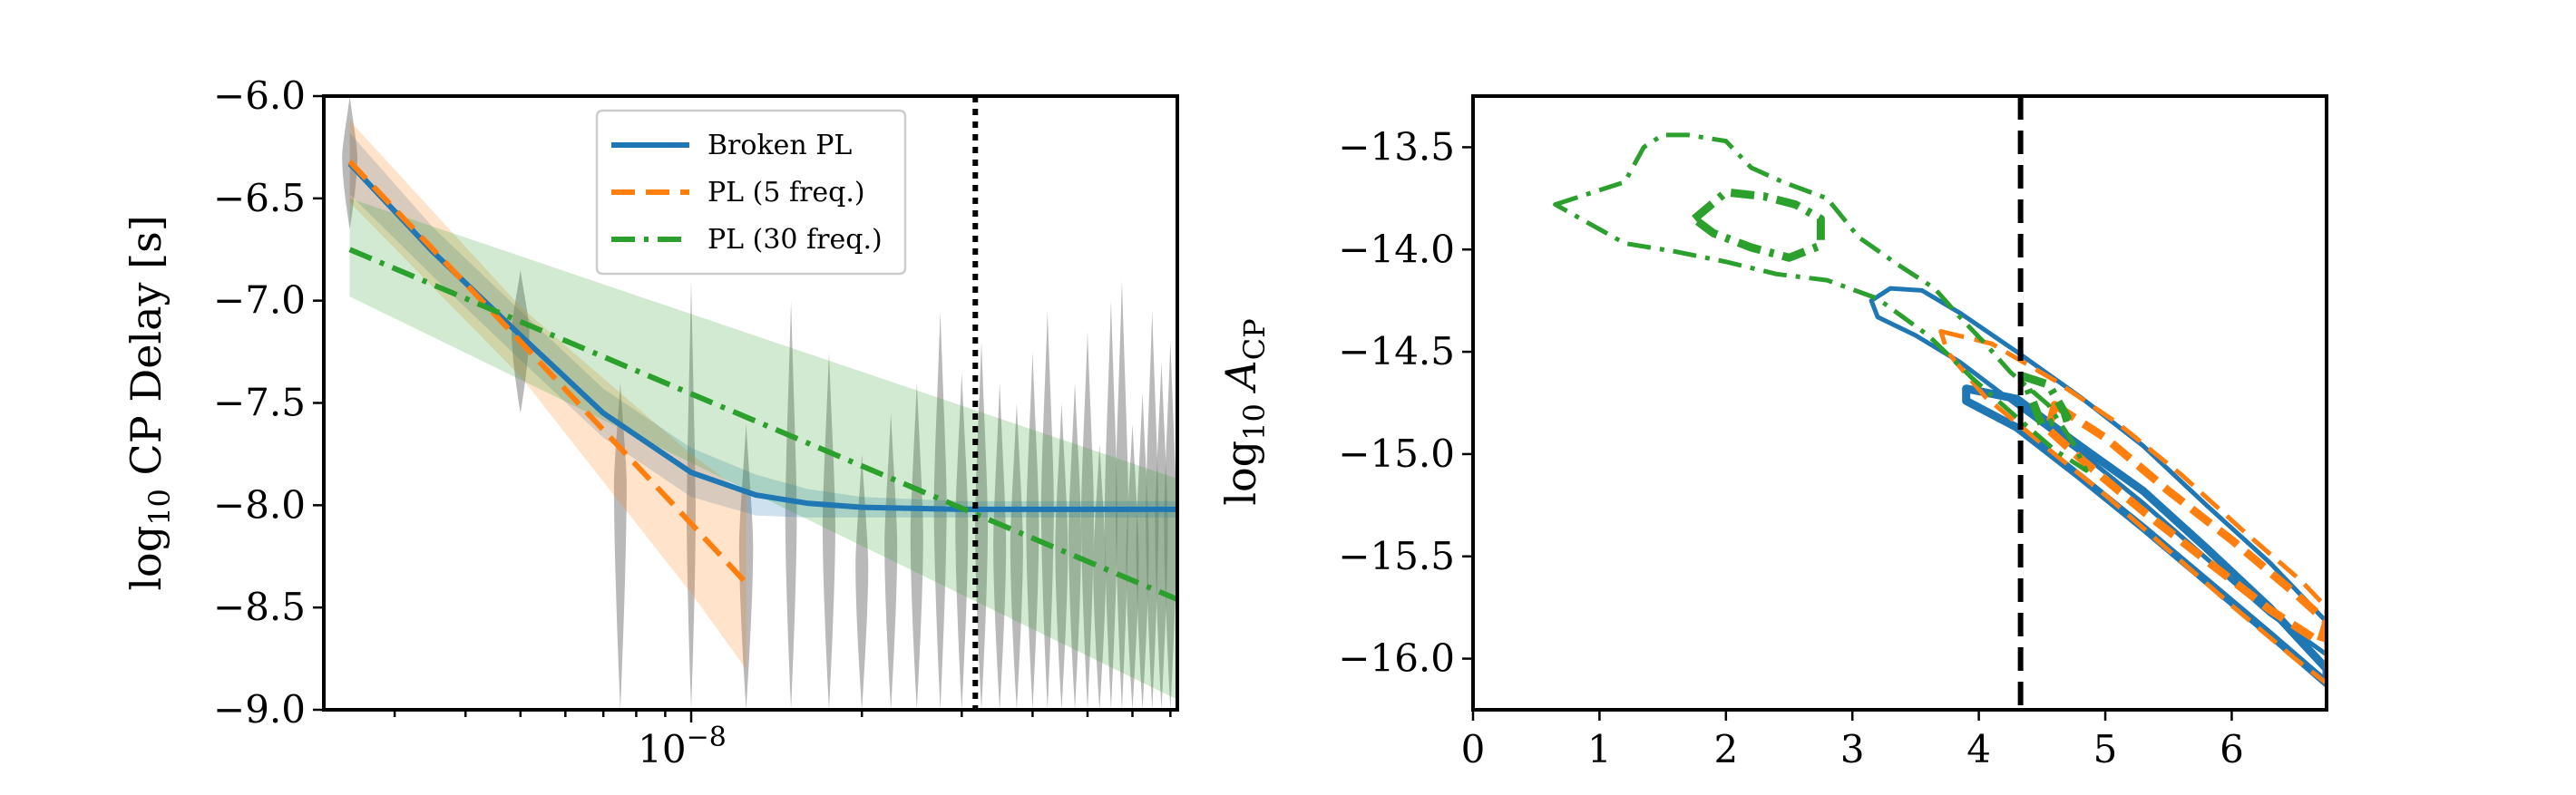 Image resolution: width=2576 pixels, height=795 pixels. I want to click on left-ytick-label-2: −8.0, so click(259, 504).